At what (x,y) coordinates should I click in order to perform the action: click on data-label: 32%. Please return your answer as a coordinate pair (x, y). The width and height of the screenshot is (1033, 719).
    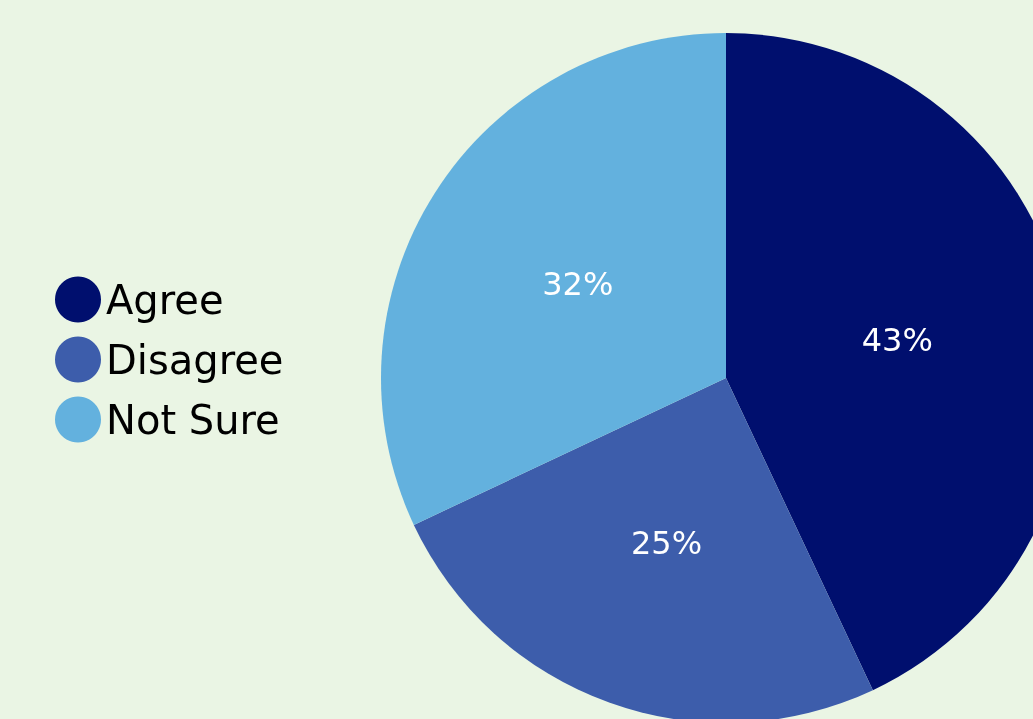
    Looking at the image, I should click on (578, 283).